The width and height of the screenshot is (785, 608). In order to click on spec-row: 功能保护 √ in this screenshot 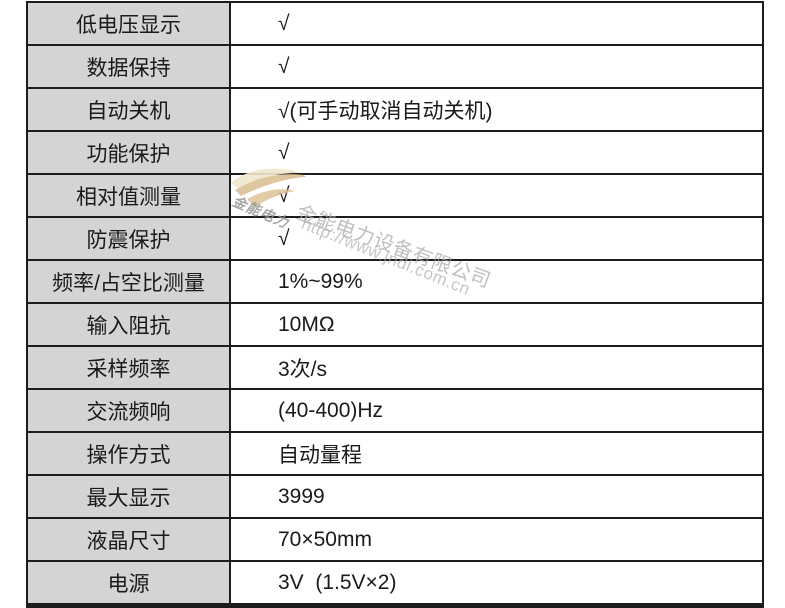, I will do `click(395, 152)`.